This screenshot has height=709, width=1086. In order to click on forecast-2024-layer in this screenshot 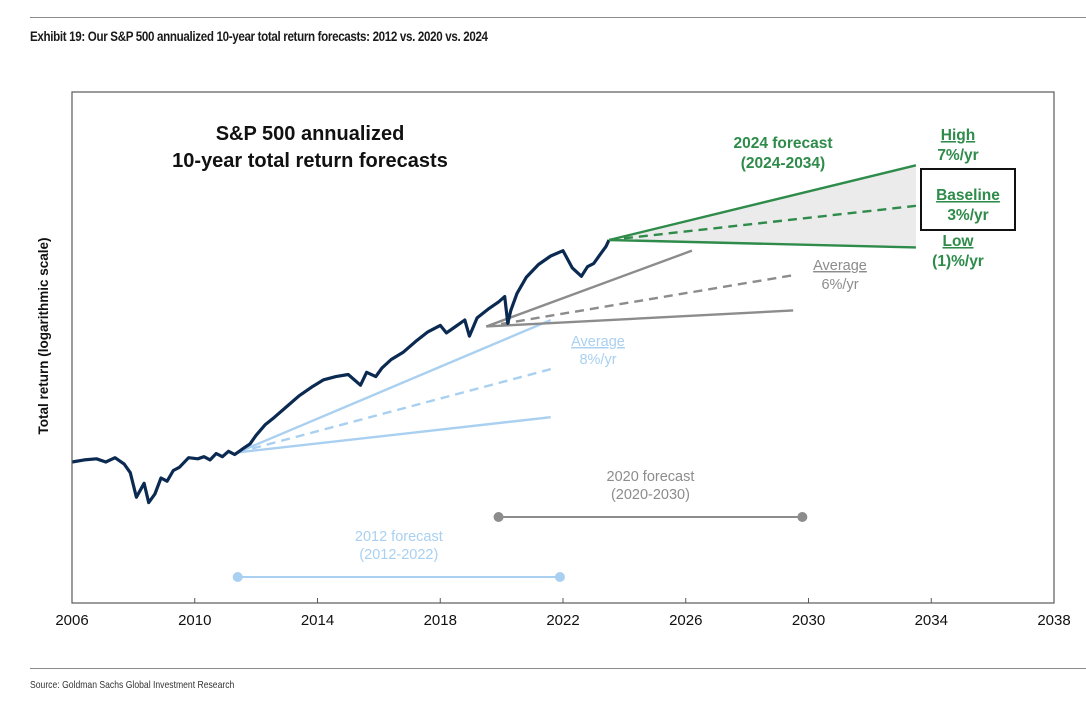, I will do `click(762, 206)`.